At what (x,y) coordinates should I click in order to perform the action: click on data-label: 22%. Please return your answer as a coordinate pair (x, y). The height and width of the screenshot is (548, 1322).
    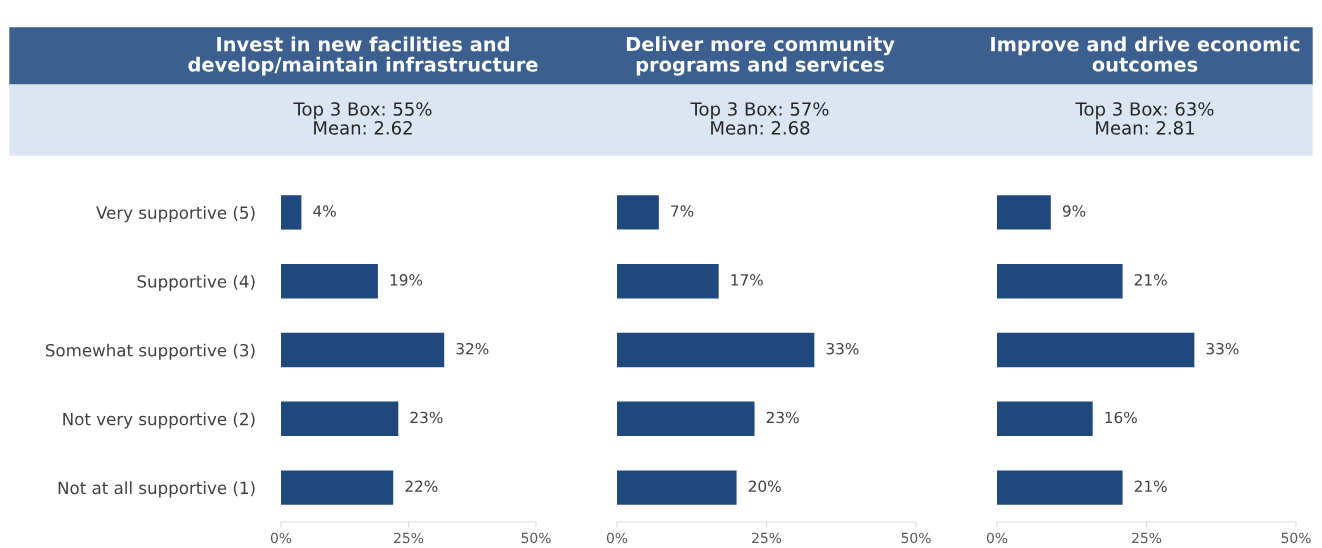
    Looking at the image, I should click on (421, 486).